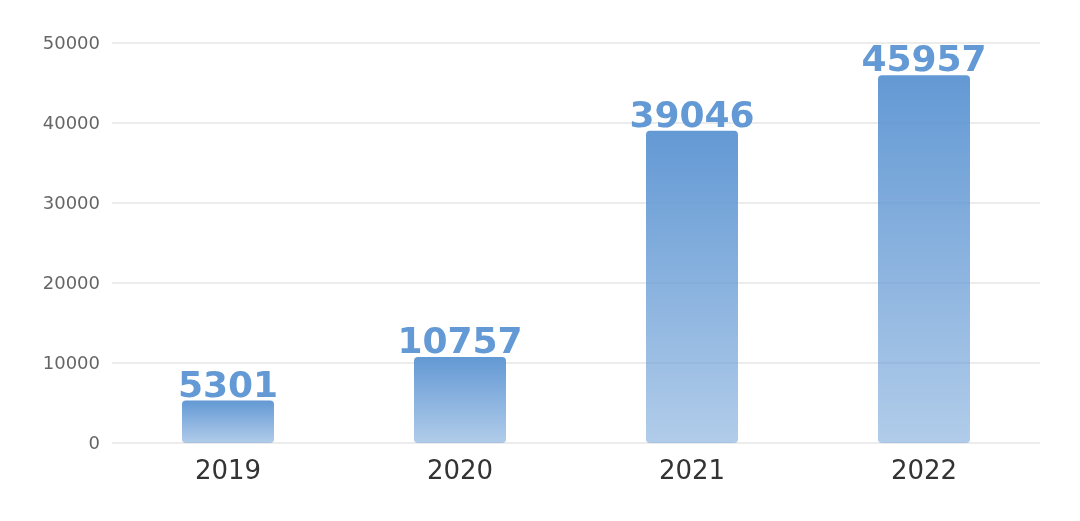 The image size is (1080, 521). Describe the element at coordinates (924, 59) in the screenshot. I see `data-label: 45957` at that location.